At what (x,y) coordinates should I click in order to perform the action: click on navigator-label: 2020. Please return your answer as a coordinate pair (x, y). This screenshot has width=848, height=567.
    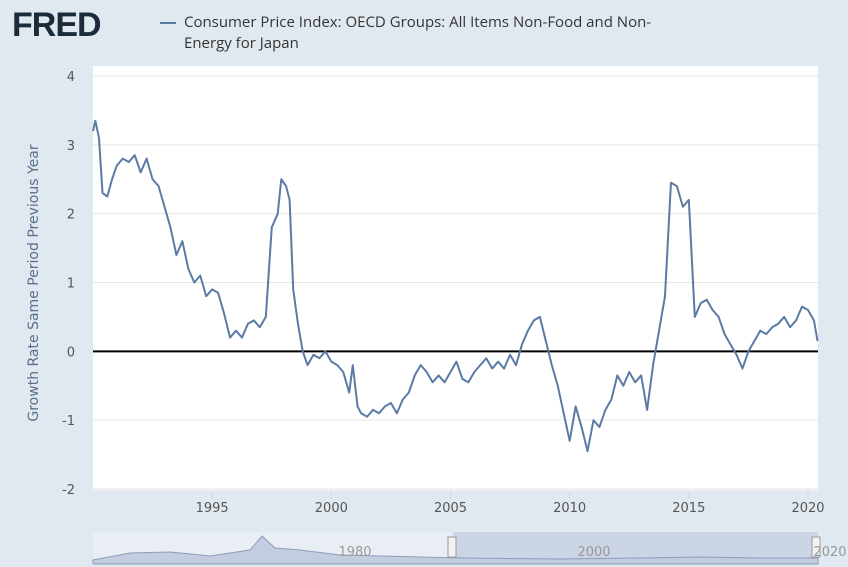
    Looking at the image, I should click on (829, 552).